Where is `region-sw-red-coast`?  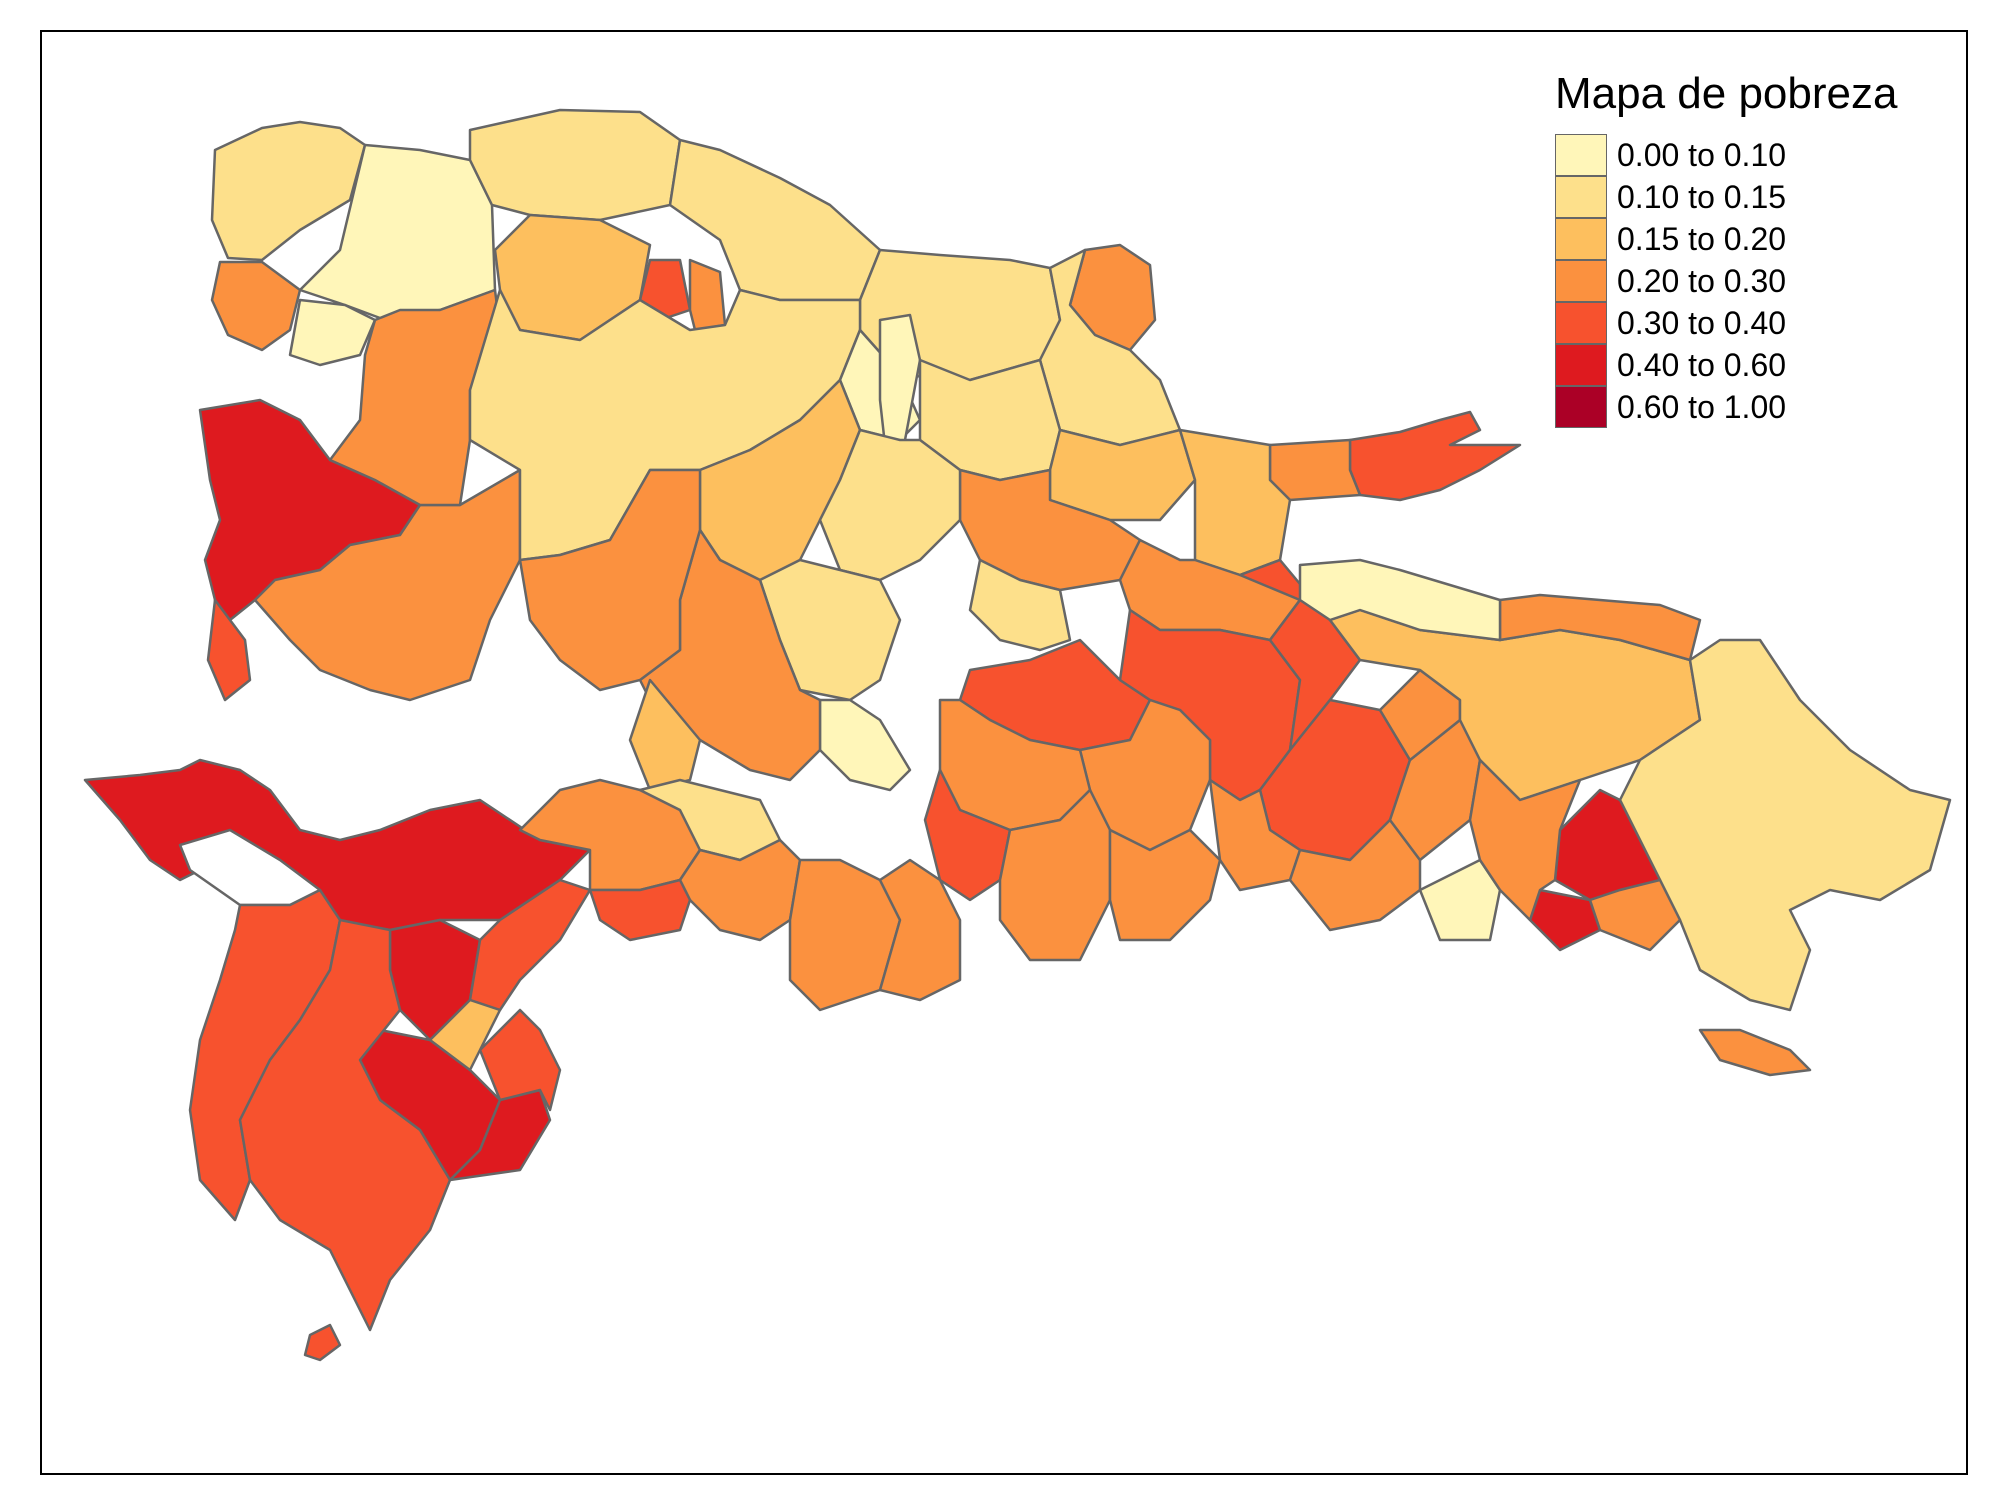
region-sw-red-coast is located at coordinates (337, 845).